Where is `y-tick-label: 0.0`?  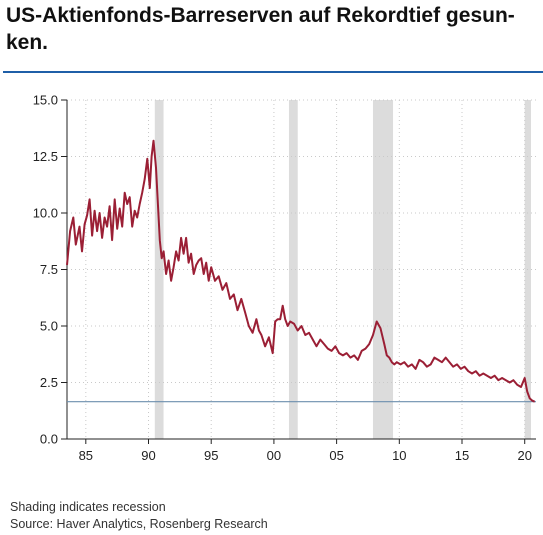
y-tick-label: 0.0 is located at coordinates (49, 439).